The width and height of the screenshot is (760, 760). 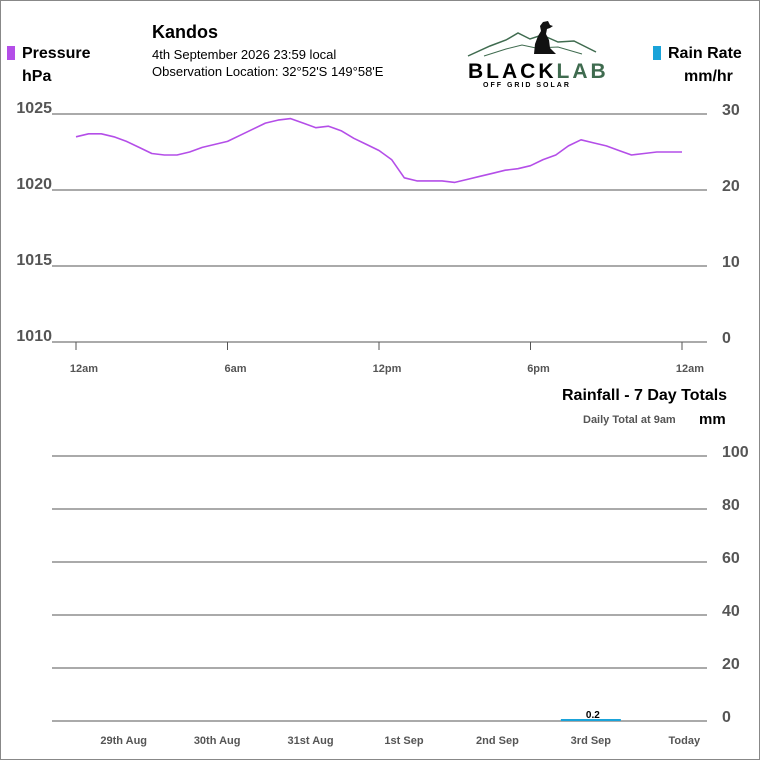 I want to click on rainfall-day-label: 29th Aug, so click(x=123, y=741).